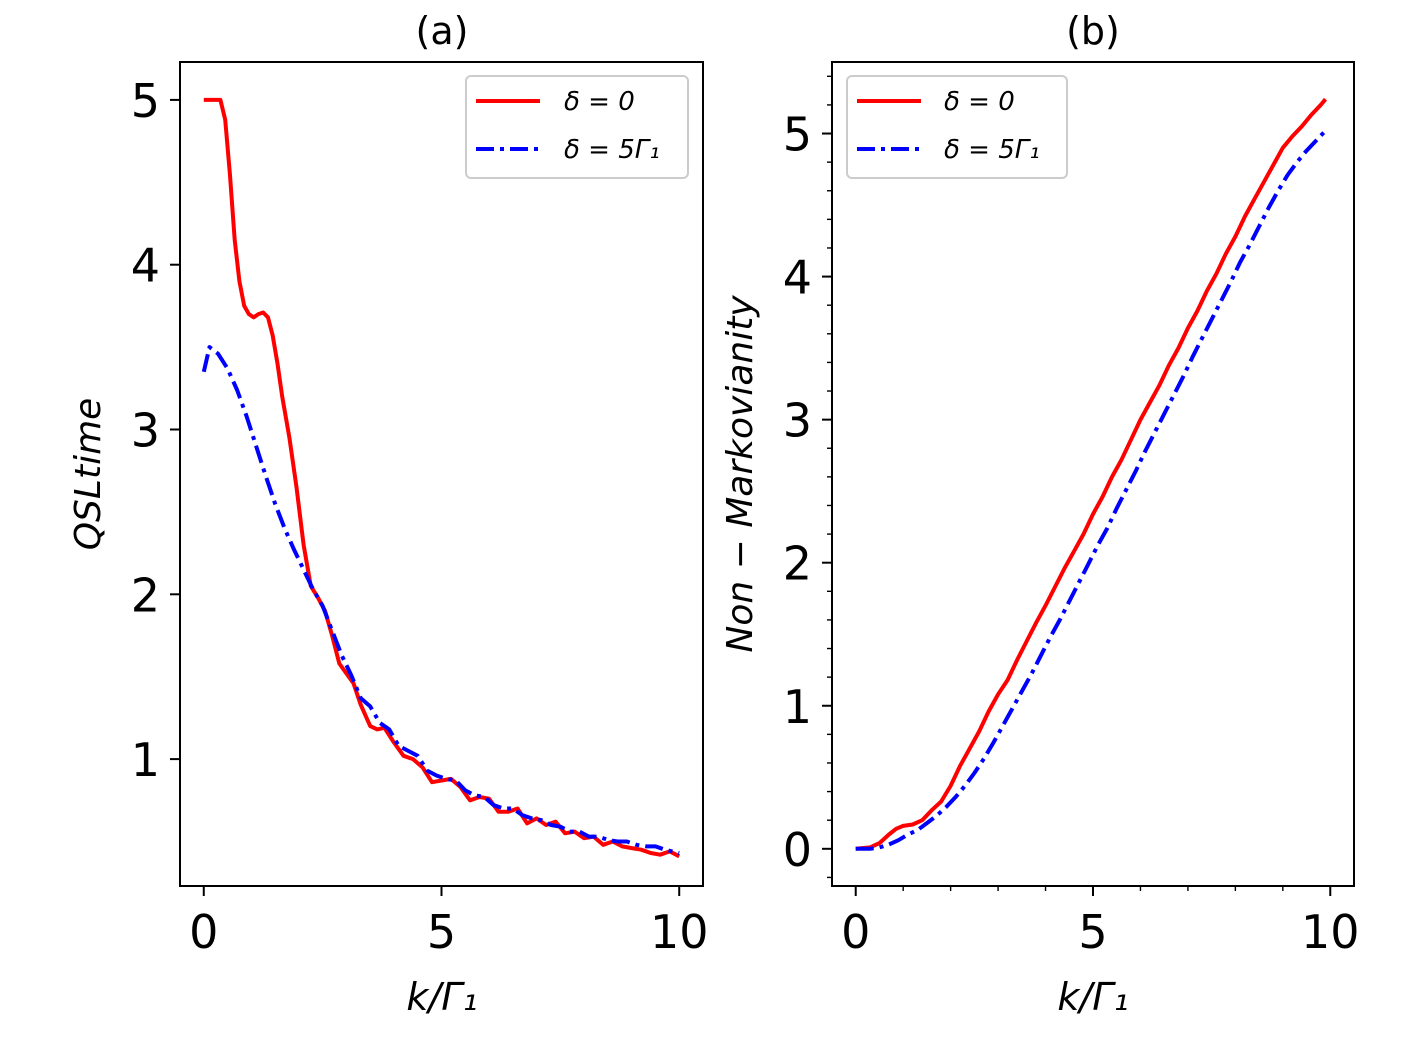 This screenshot has height=1058, width=1411. I want to click on panel-b-legend-label-delta-5: δ = 5Γ₁, so click(992, 150).